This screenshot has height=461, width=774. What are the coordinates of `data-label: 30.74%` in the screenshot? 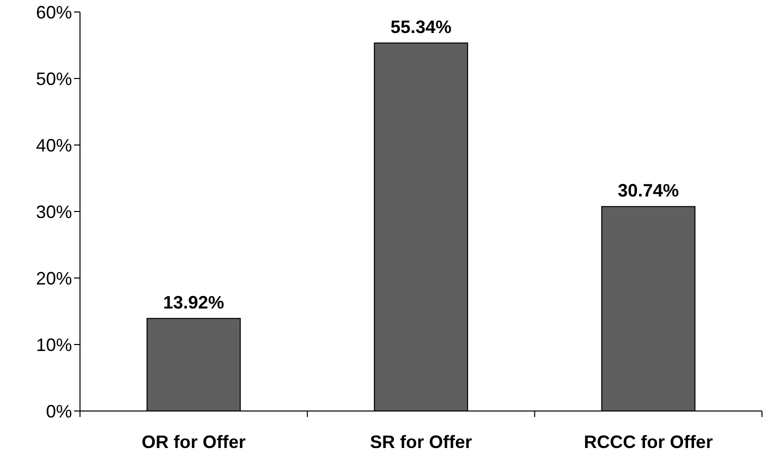 It's located at (648, 190).